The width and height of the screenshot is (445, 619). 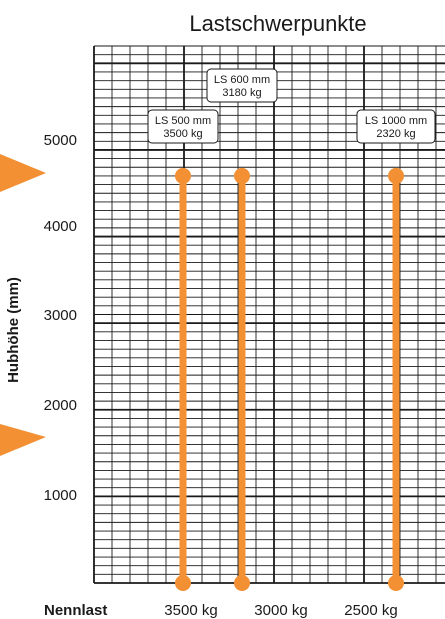 What do you see at coordinates (60, 405) in the screenshot?
I see `y-tick-label: 2000` at bounding box center [60, 405].